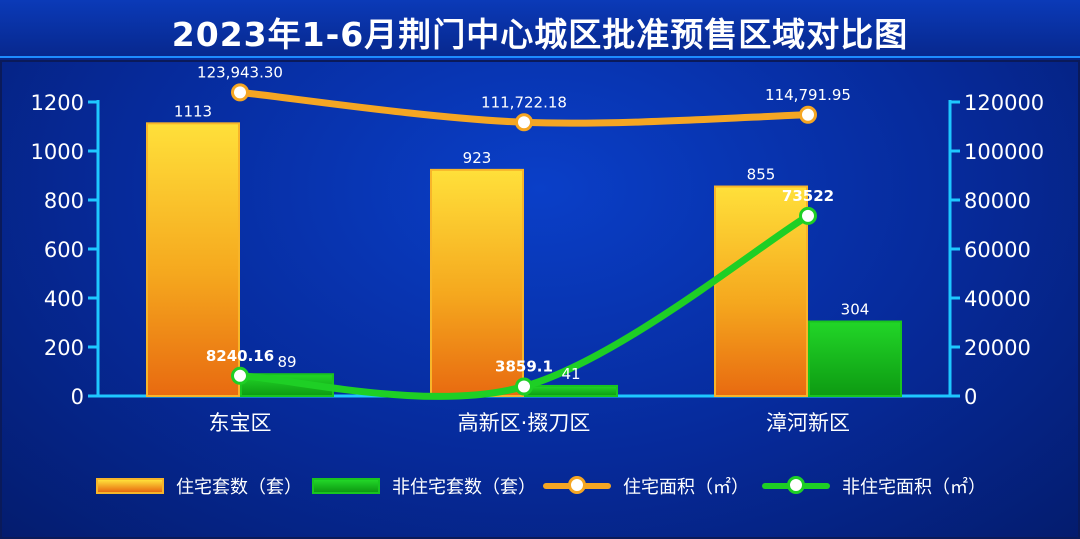 Image resolution: width=1080 pixels, height=539 pixels. Describe the element at coordinates (686, 487) in the screenshot. I see `legend-label: 住宅面积（㎡）` at that location.